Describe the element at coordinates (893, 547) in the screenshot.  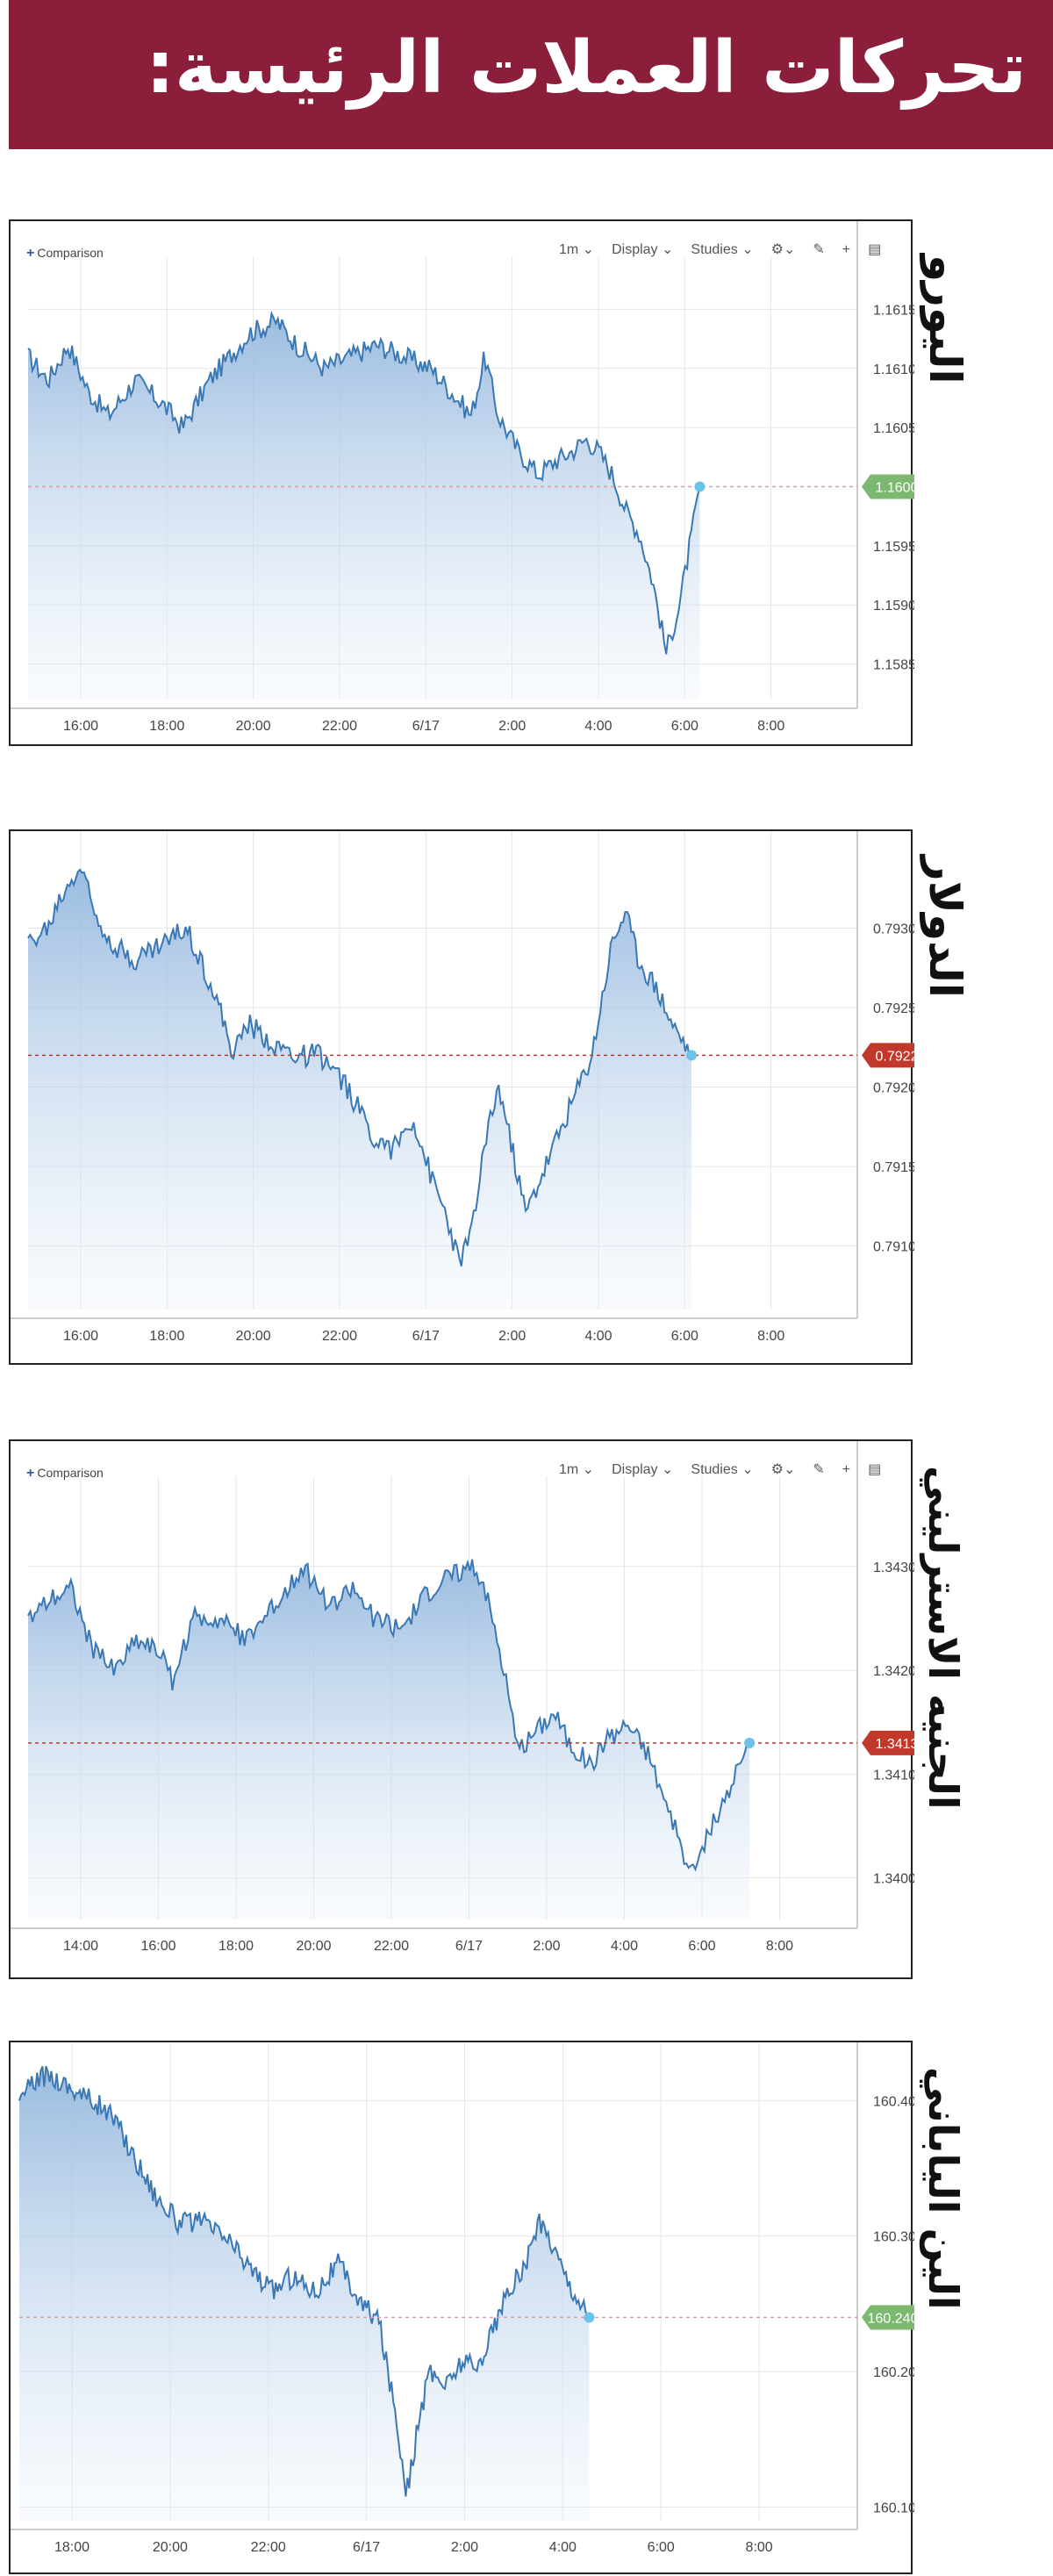
I see `y-tick-label: 1.1595` at that location.